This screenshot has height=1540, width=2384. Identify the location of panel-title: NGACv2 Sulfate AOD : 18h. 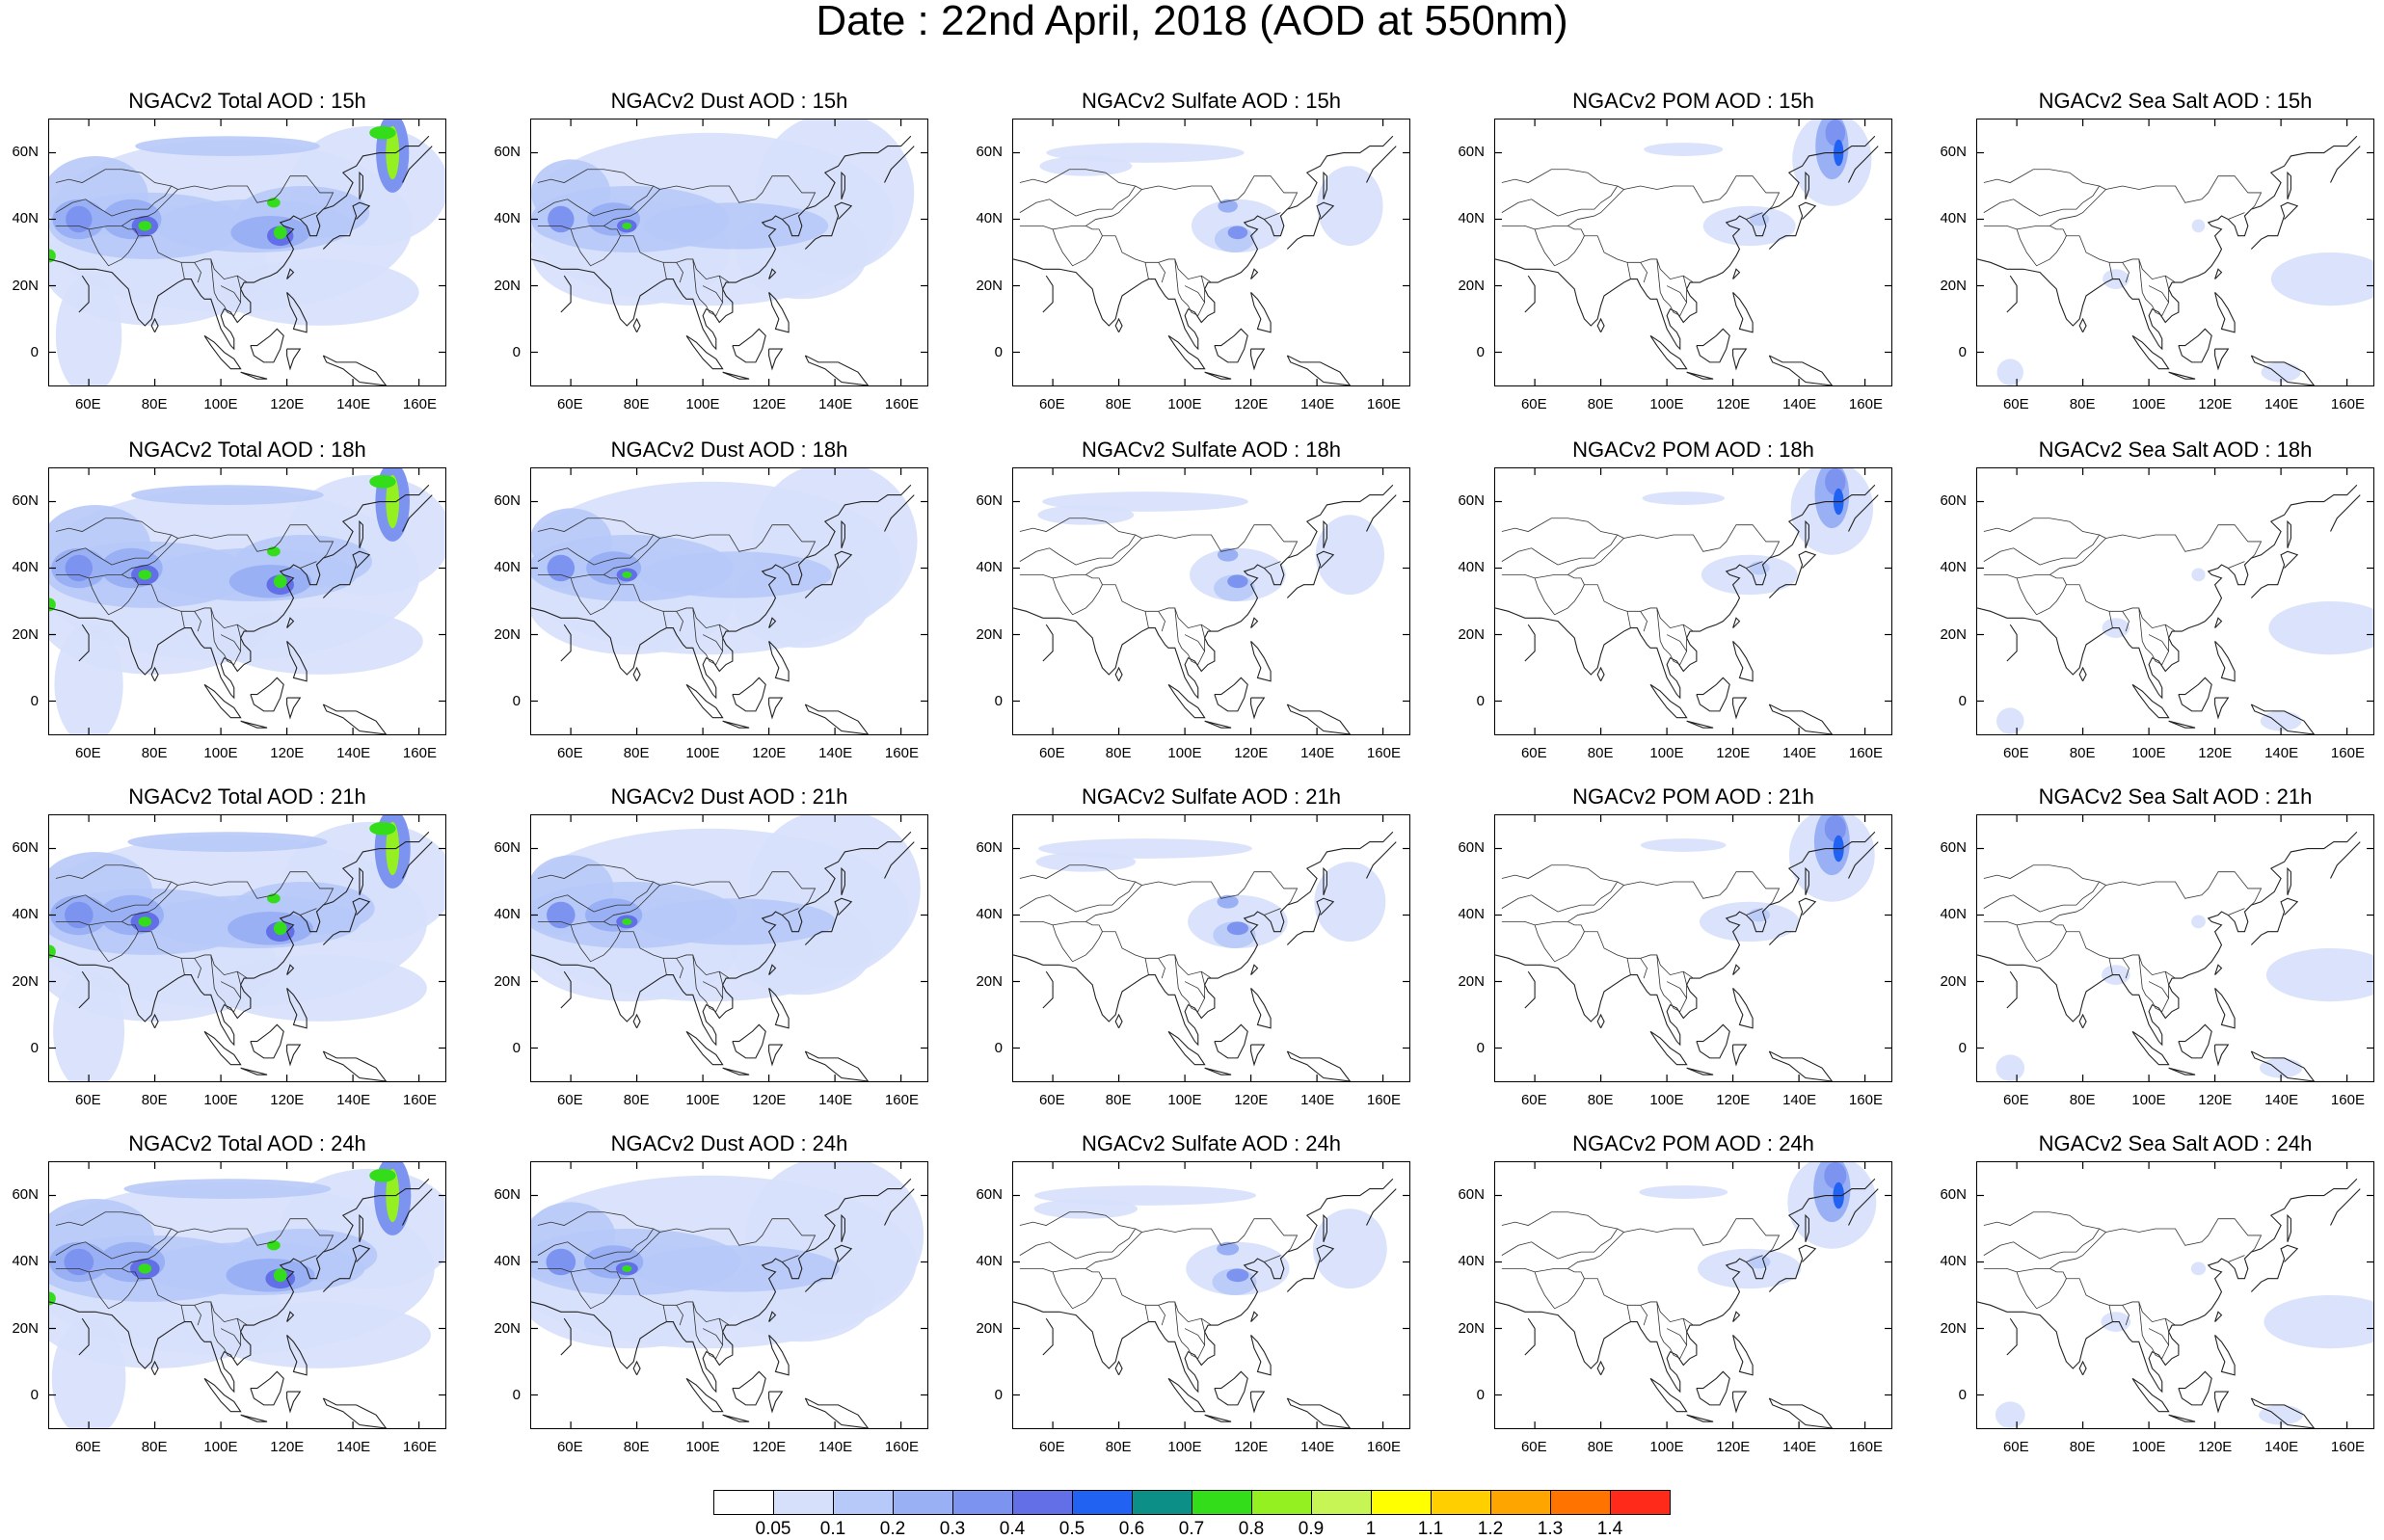
(1211, 450).